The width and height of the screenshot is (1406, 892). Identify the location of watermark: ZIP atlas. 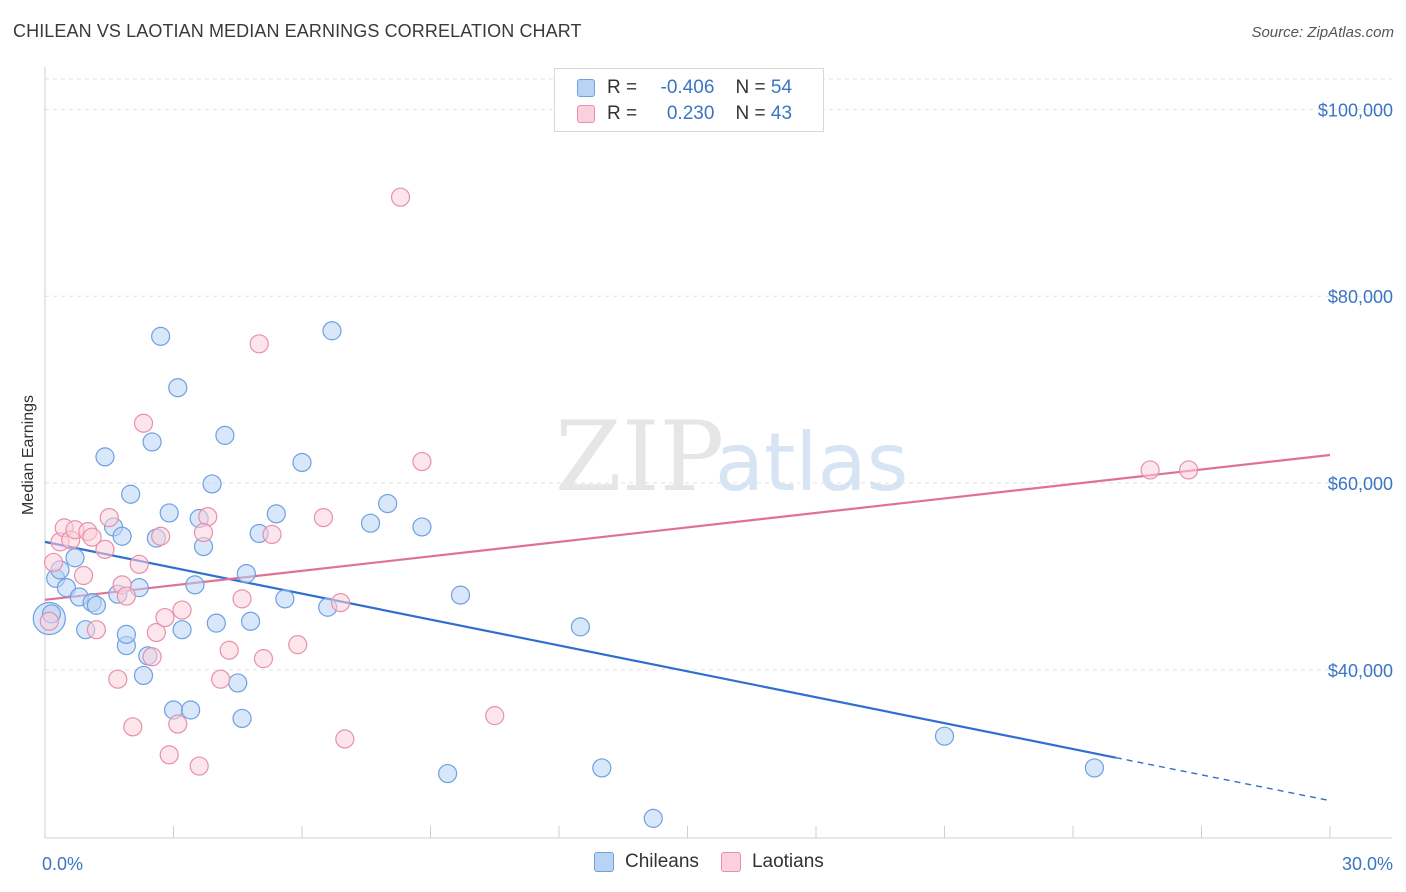
(731, 457).